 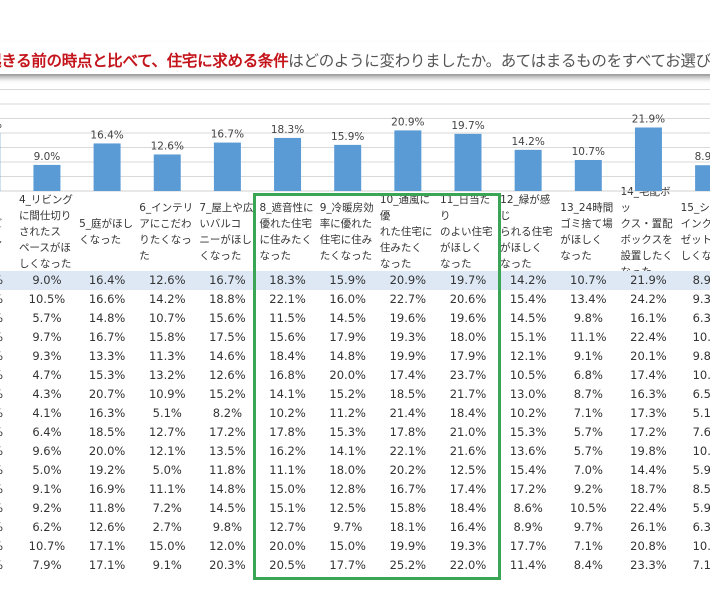 I want to click on table-cell: 5.7%, so click(x=588, y=451).